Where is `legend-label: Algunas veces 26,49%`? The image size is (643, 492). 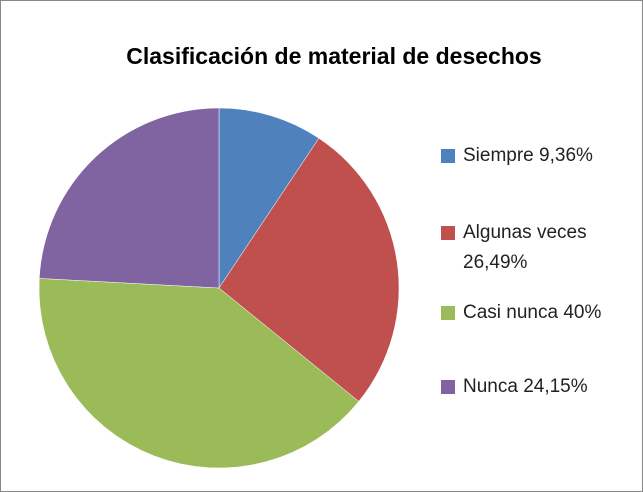
legend-label: Algunas veces 26,49% is located at coordinates (525, 247).